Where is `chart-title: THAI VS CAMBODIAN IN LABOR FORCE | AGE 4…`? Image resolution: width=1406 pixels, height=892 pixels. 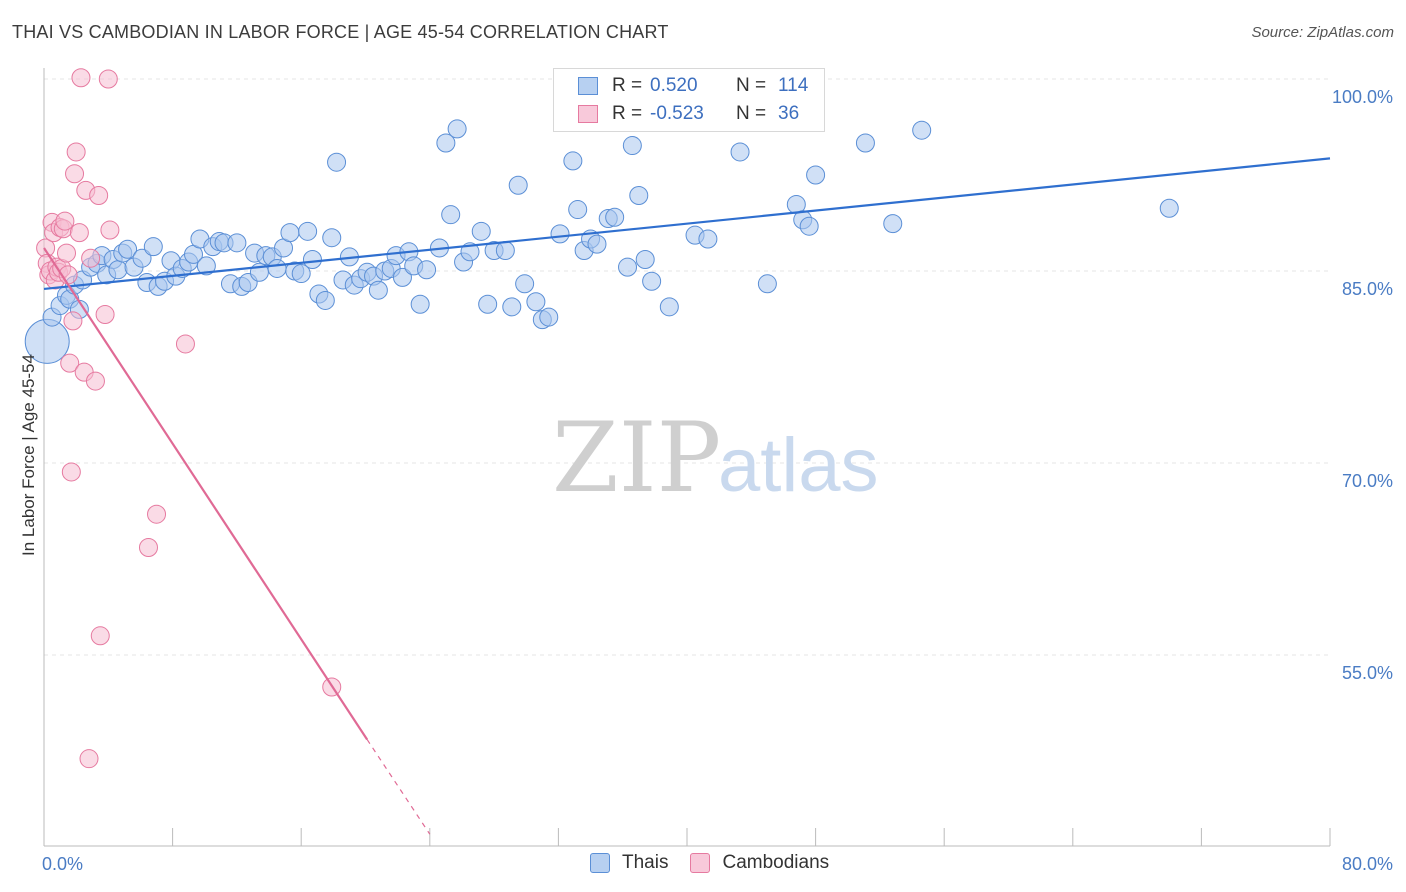
chart-title: THAI VS CAMBODIAN IN LABOR FORCE | AGE 4… is located at coordinates (340, 32).